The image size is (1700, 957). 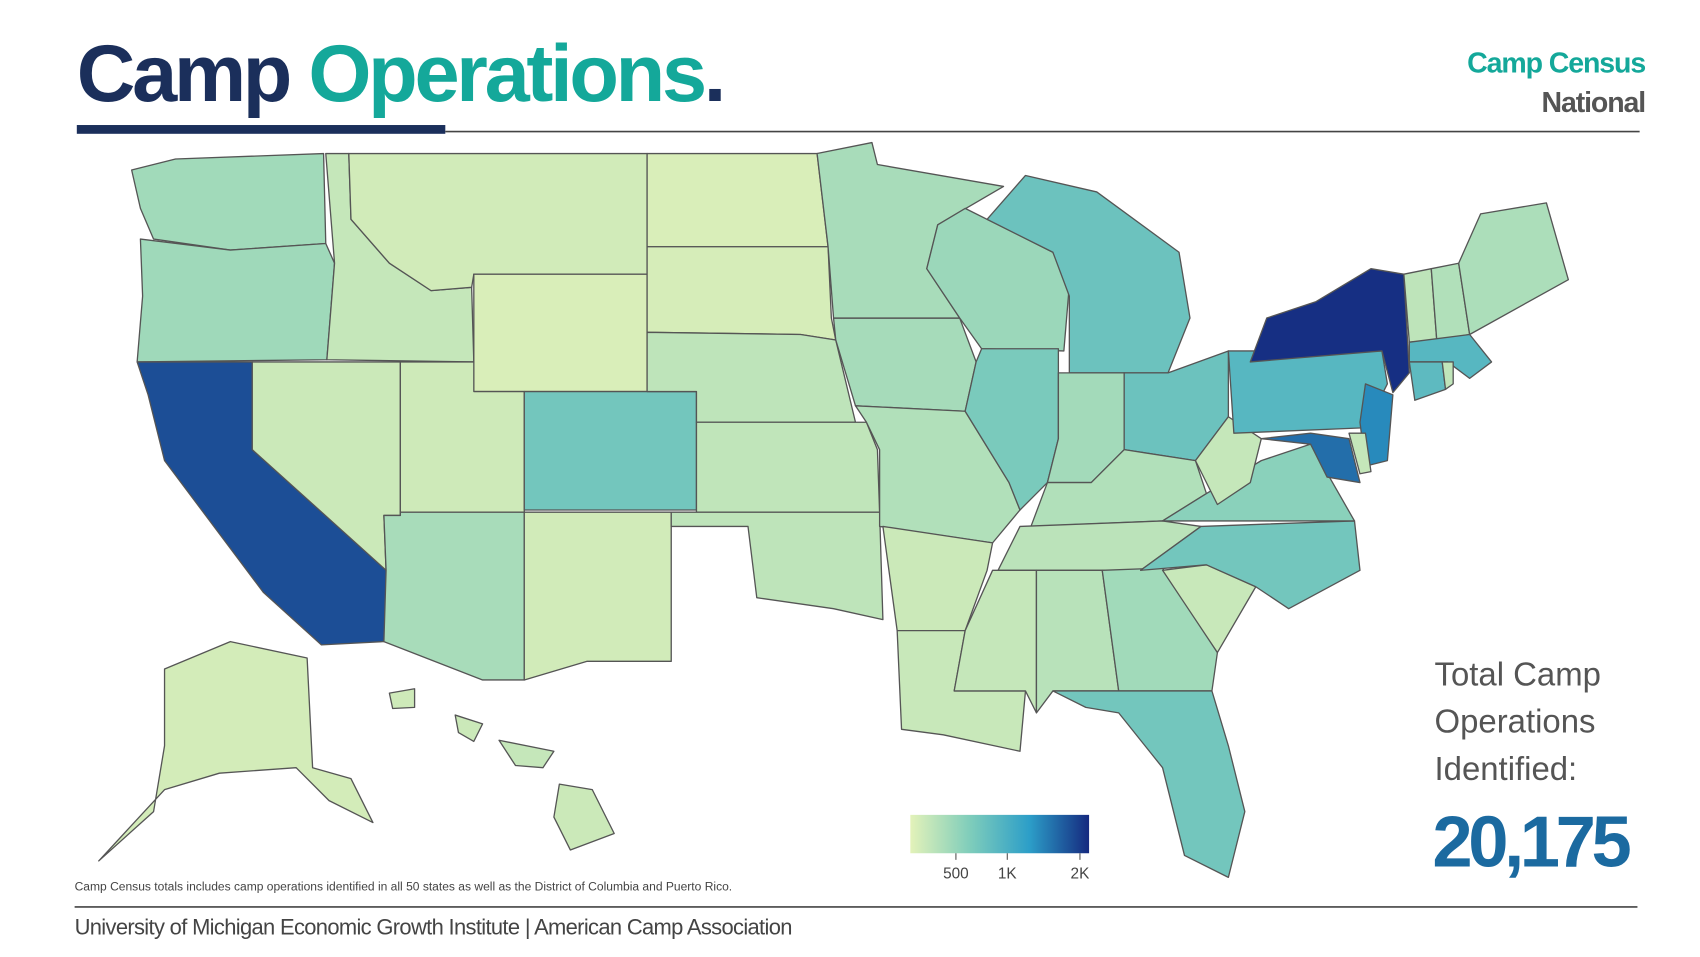 What do you see at coordinates (506, 74) in the screenshot?
I see `title-word: Operations` at bounding box center [506, 74].